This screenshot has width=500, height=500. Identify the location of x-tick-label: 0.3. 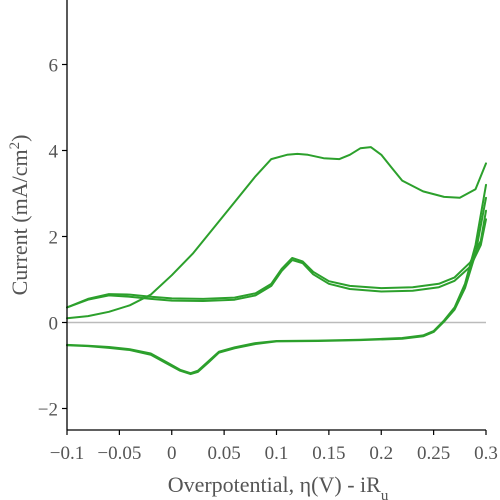
(486, 453).